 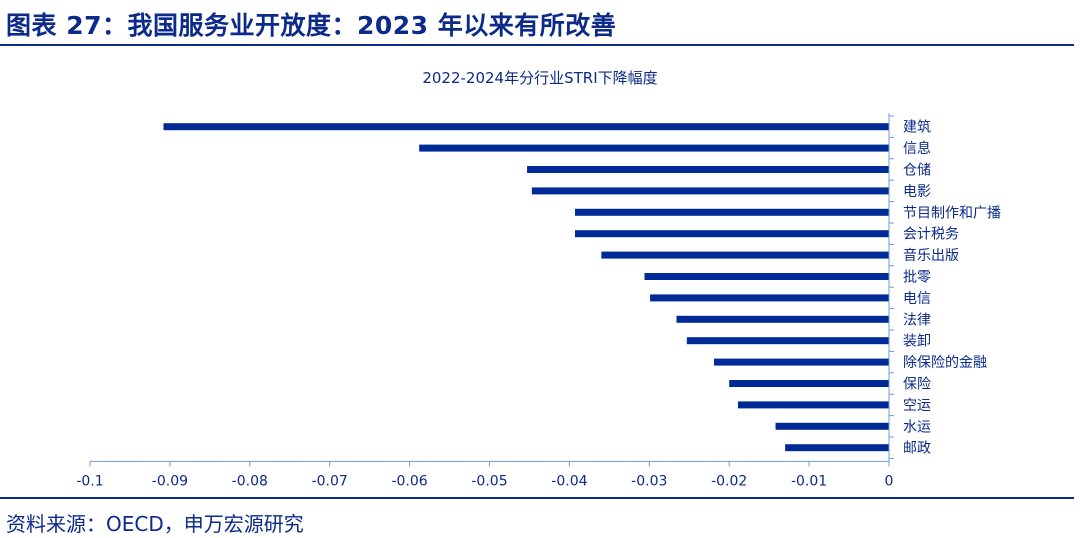 What do you see at coordinates (409, 481) in the screenshot?
I see `x-tick-label: -0.06` at bounding box center [409, 481].